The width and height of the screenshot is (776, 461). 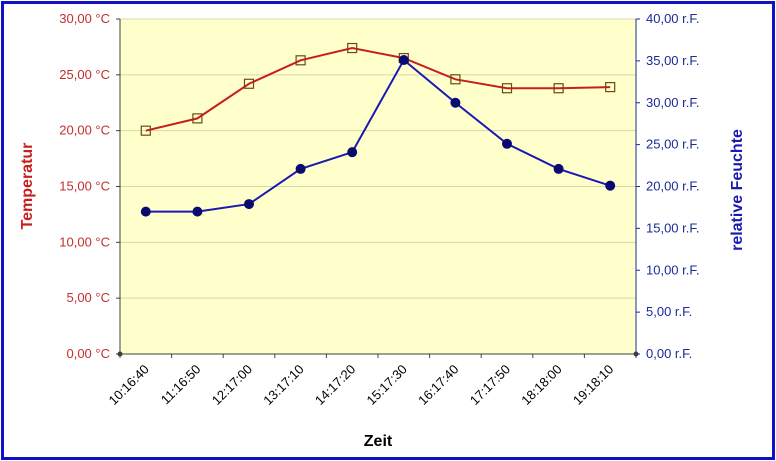 What do you see at coordinates (672, 144) in the screenshot?
I see `right-tick-label: 25,00 r.F.` at bounding box center [672, 144].